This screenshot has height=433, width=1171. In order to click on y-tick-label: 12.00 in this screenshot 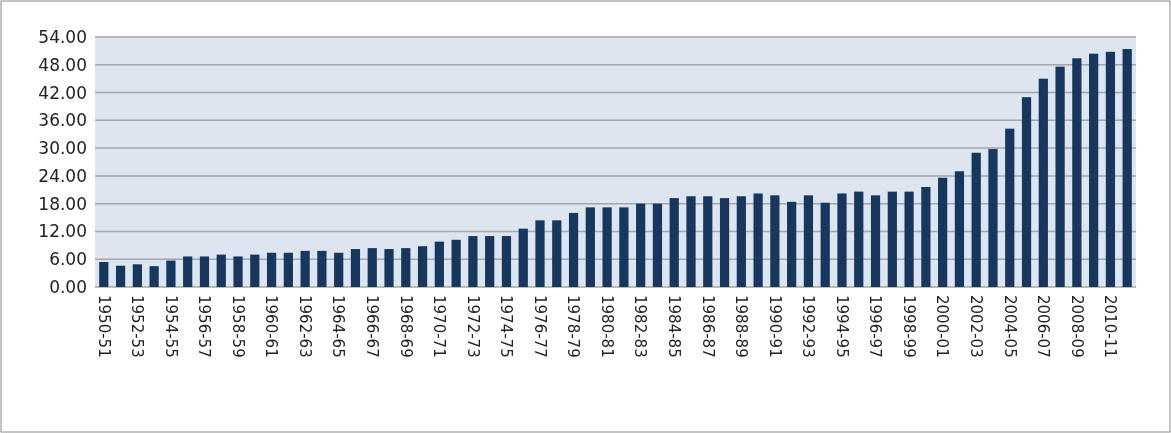, I will do `click(62, 231)`.